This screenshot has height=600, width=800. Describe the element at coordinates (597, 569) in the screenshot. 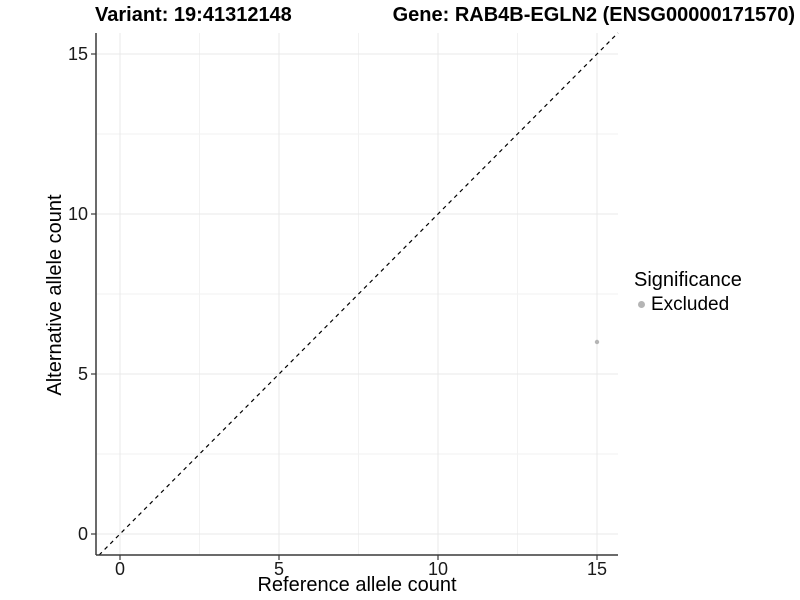

I see `x-tick-label: 15` at that location.